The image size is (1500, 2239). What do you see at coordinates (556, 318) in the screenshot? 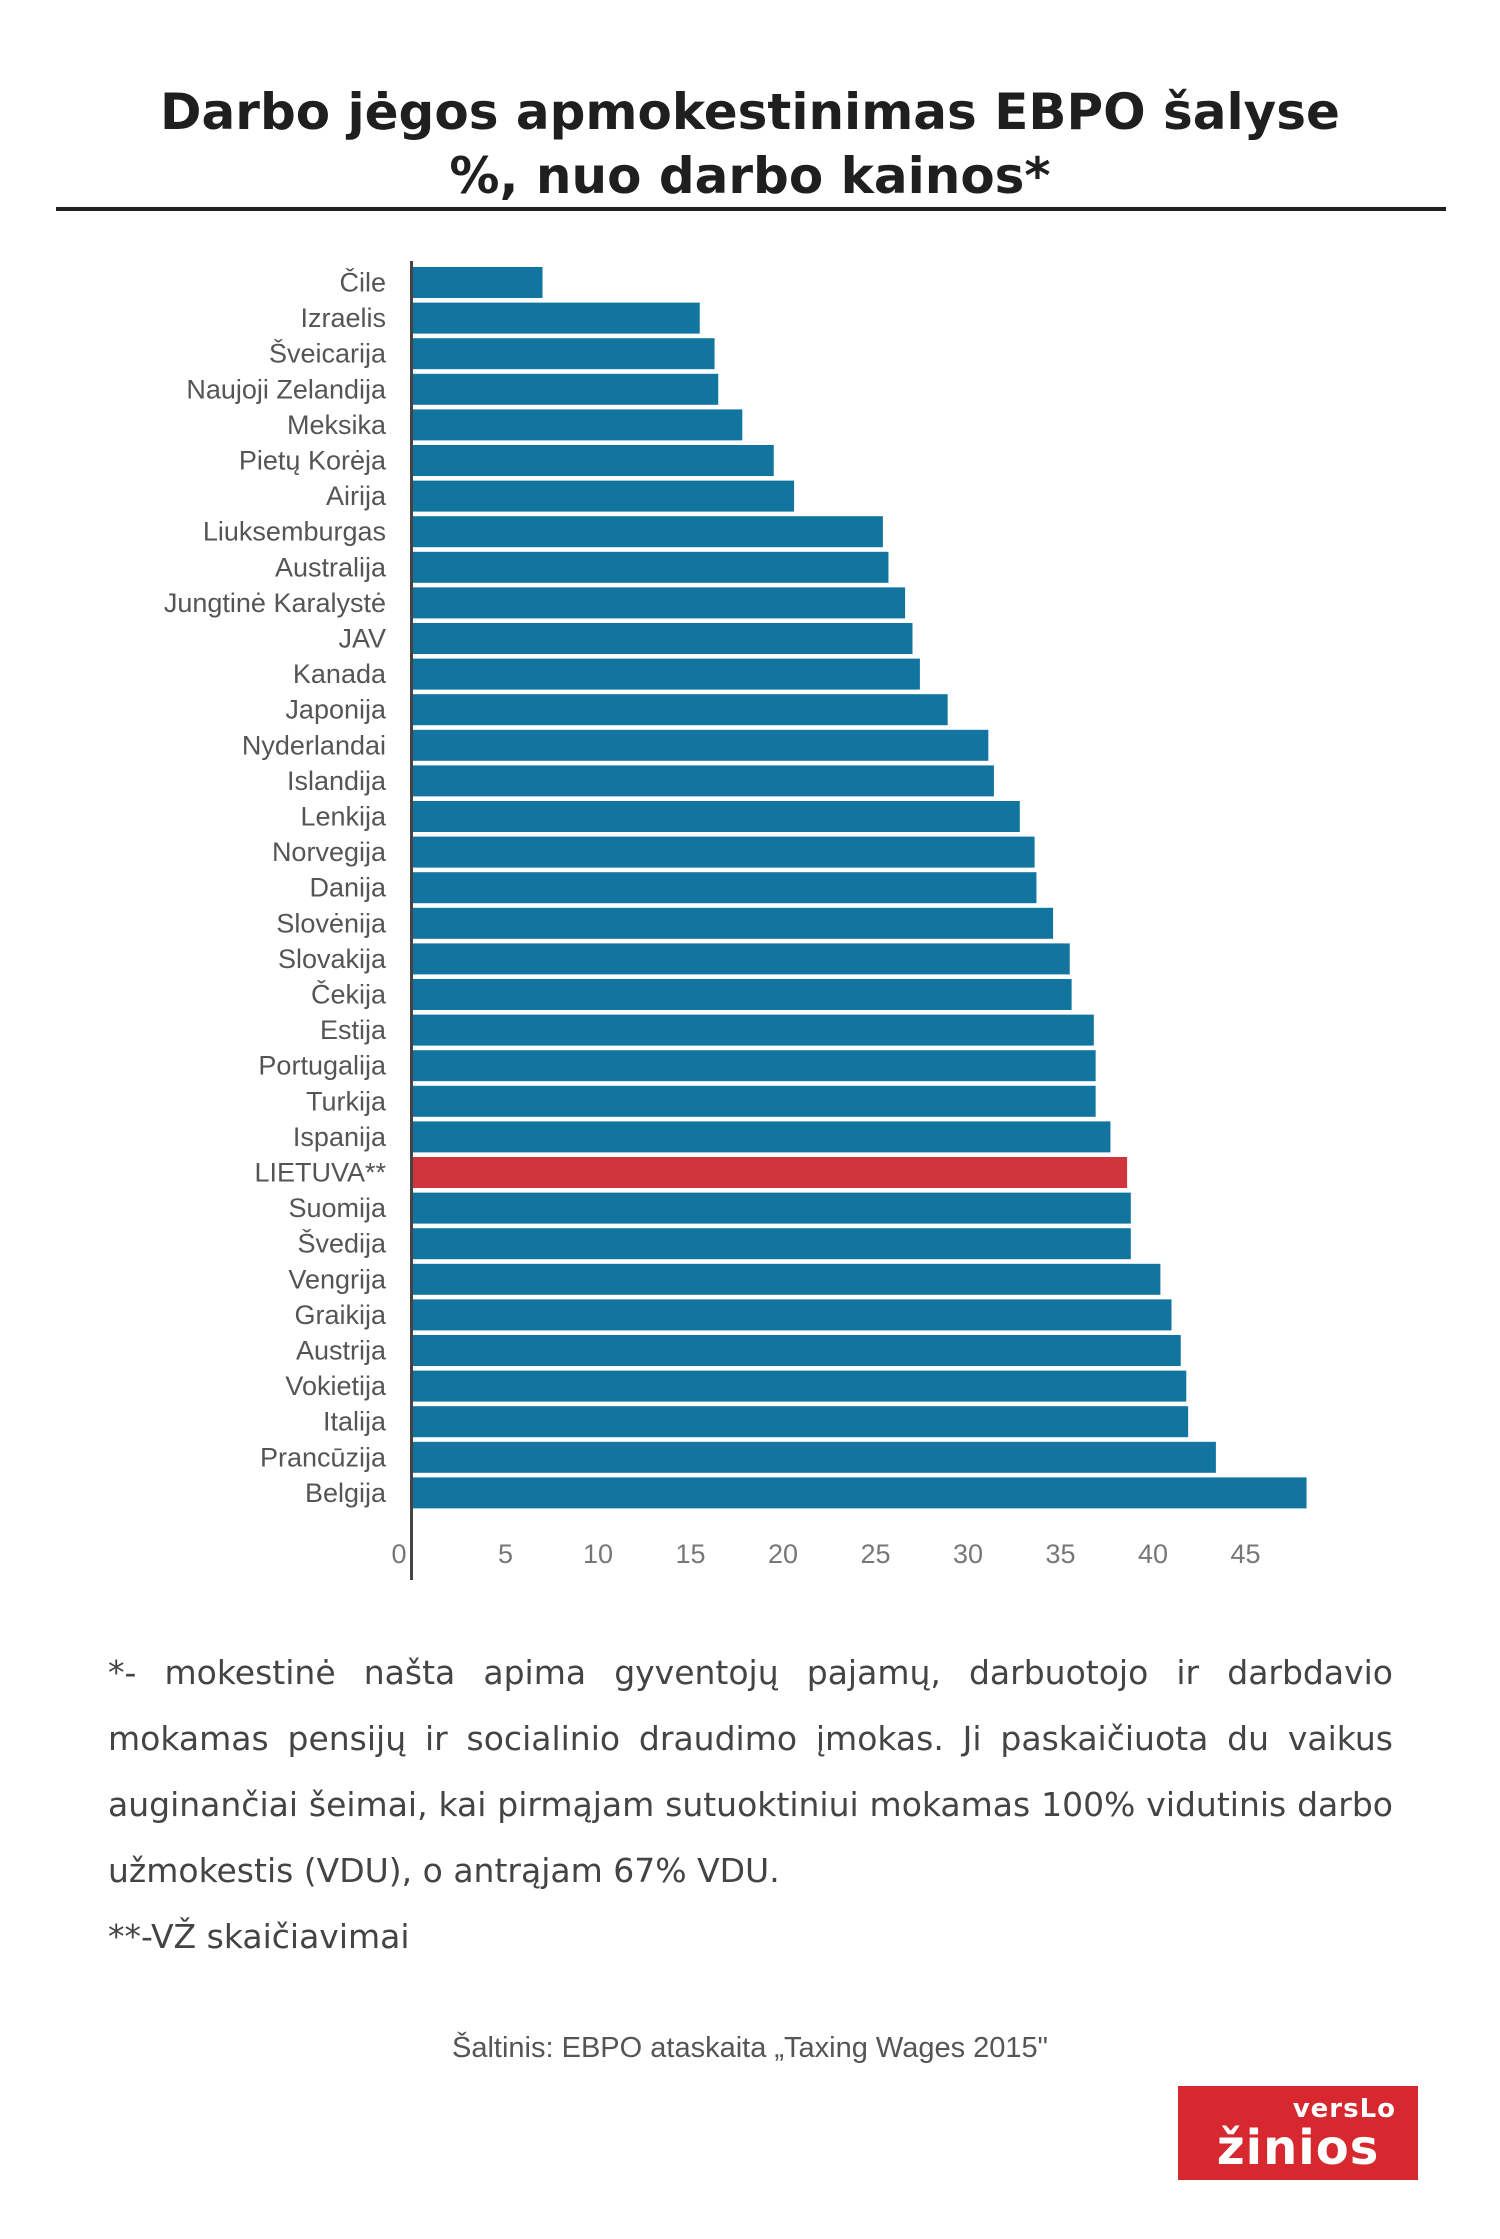
I see `bar-izraelis` at bounding box center [556, 318].